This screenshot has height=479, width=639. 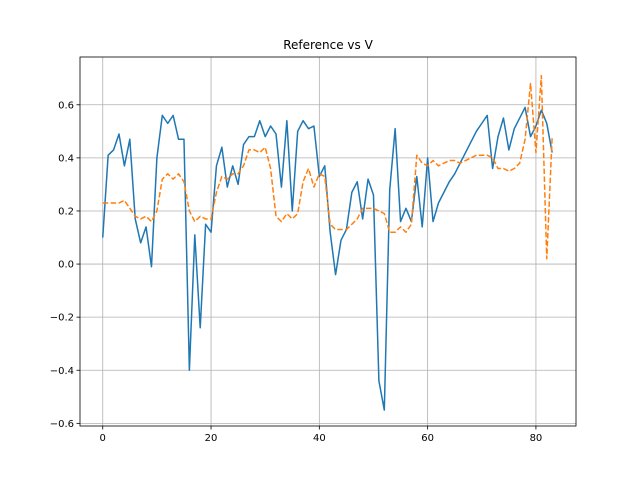 What do you see at coordinates (103, 438) in the screenshot?
I see `x-tick-label: 0` at bounding box center [103, 438].